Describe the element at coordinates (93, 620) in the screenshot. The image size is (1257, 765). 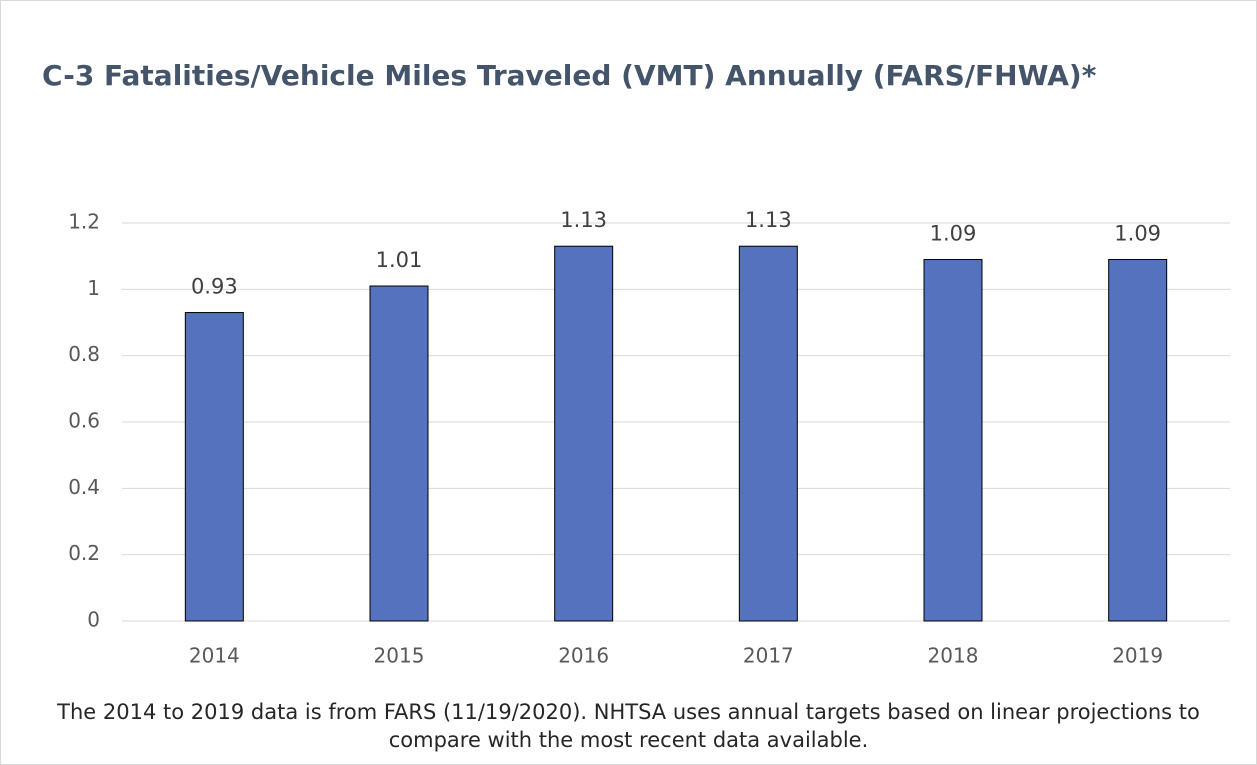
I see `y-tick-label: 0` at that location.